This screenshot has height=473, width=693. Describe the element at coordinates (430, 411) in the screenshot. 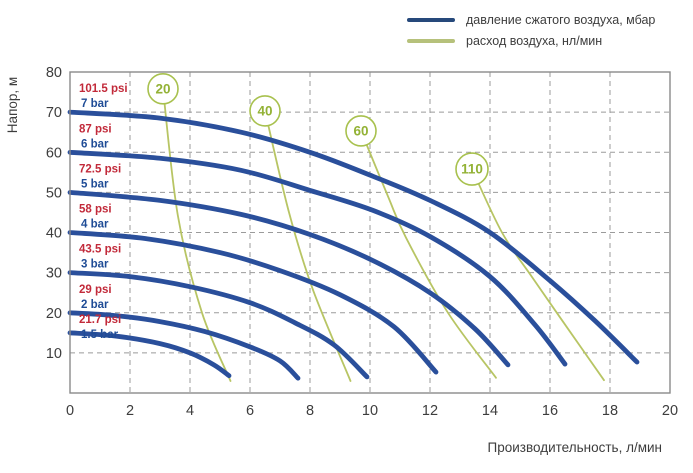

I see `x-tick-label: 12` at that location.